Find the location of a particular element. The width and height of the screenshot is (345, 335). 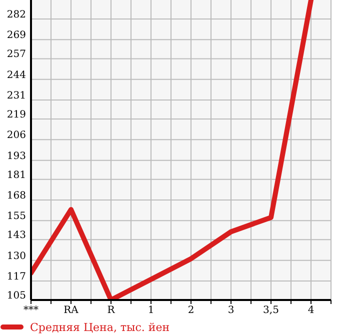

x-tick-label: 3 is located at coordinates (231, 310).